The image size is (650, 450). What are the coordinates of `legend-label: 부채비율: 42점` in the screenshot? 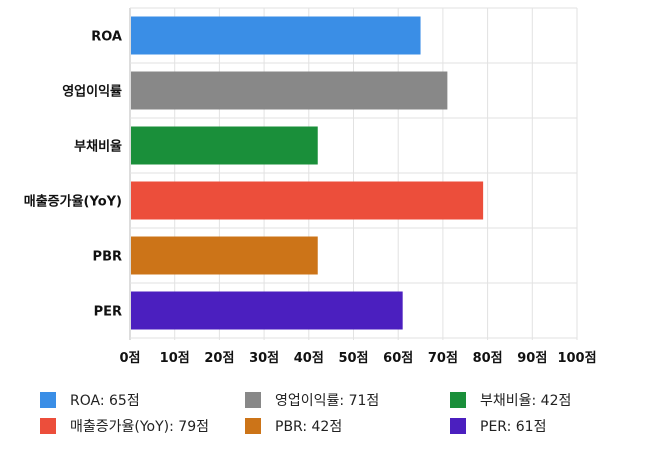 It's located at (526, 401).